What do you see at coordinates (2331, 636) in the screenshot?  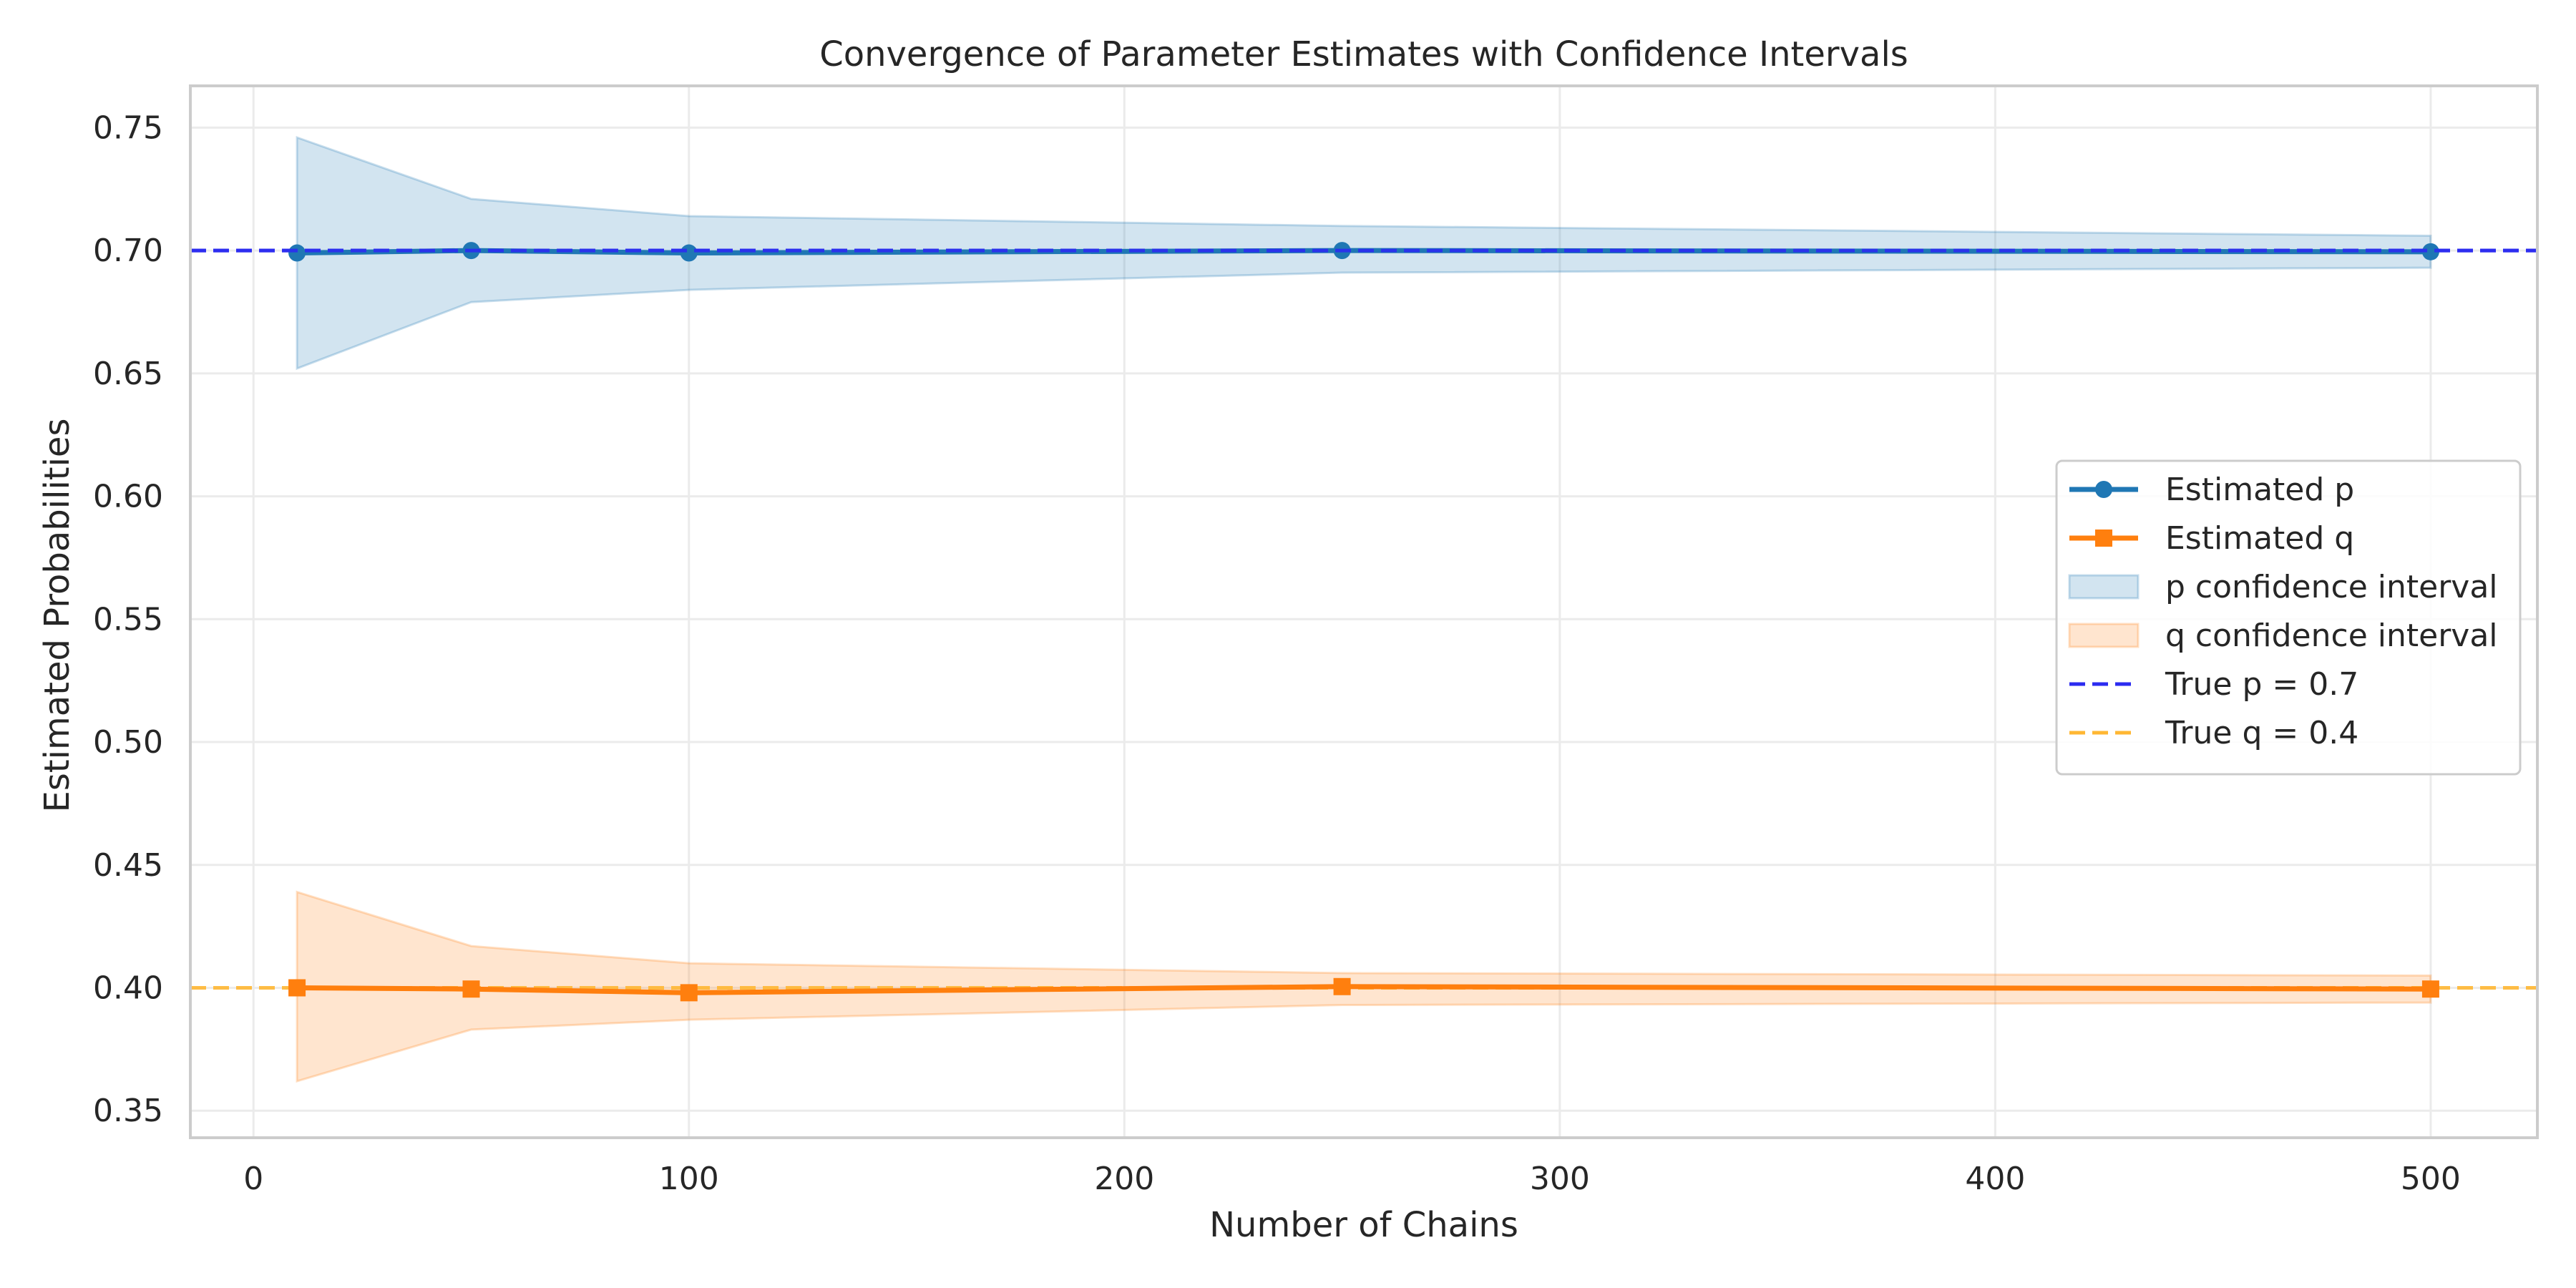 I see `legend-q-confidence-interval-label: q confidence interval` at bounding box center [2331, 636].